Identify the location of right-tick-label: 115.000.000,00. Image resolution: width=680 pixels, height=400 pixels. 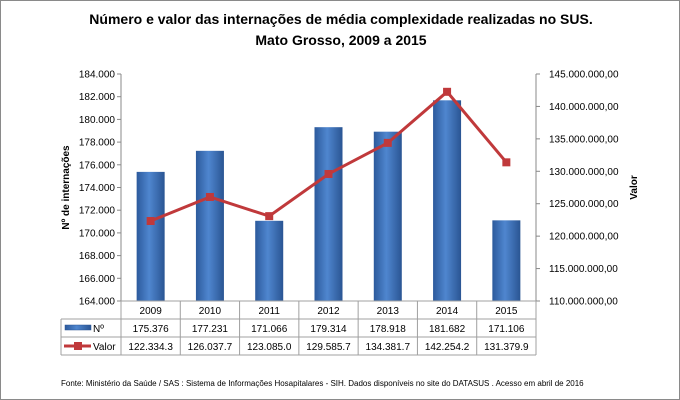
(583, 269).